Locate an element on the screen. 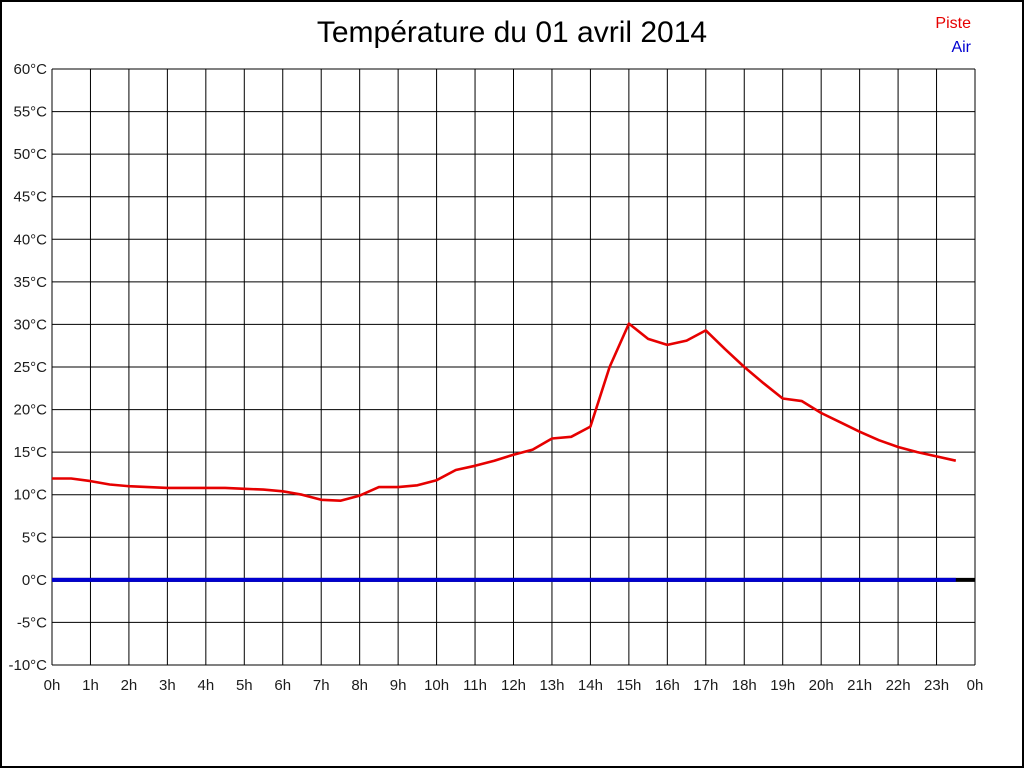 The image size is (1024, 770). x-tick-label: 13h is located at coordinates (551, 685).